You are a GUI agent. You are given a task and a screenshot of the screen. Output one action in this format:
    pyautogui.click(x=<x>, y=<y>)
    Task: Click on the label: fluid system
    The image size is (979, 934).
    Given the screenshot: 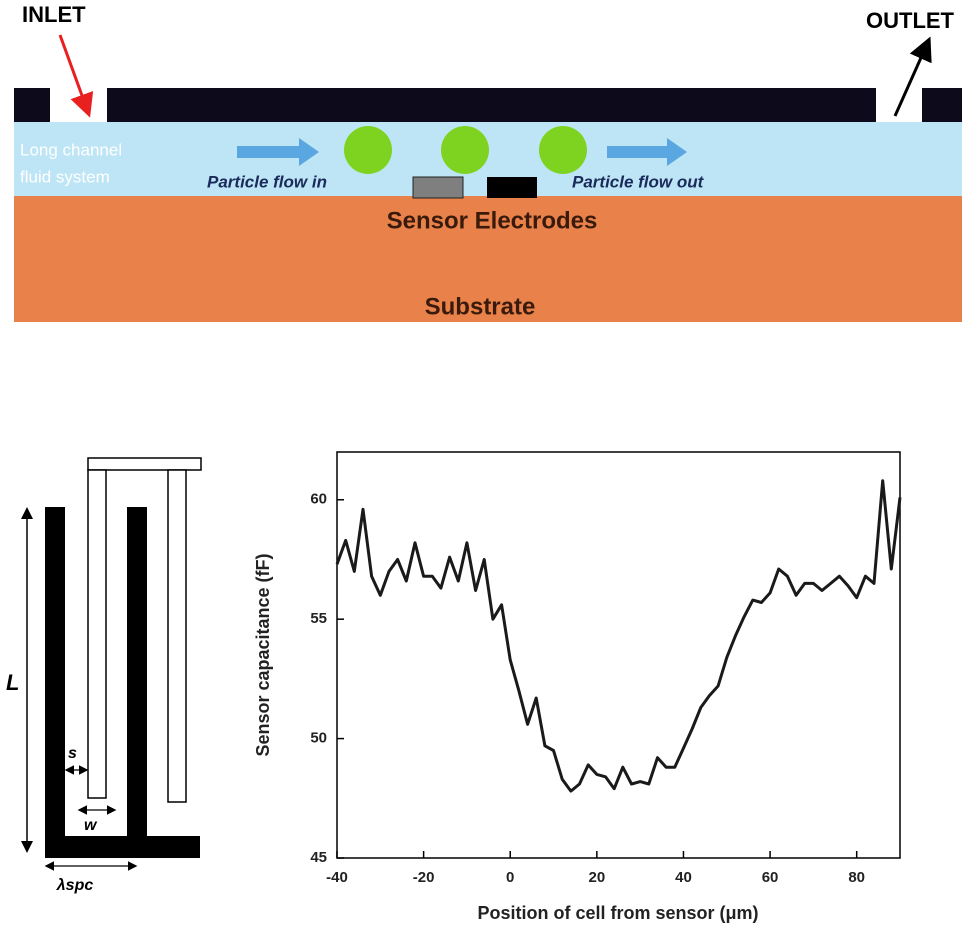 What is the action you would take?
    pyautogui.click(x=65, y=176)
    